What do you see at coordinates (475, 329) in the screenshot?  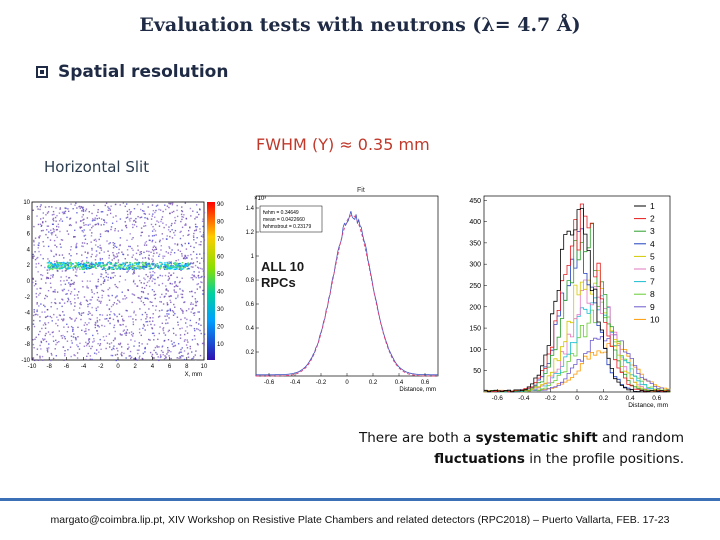 I see `multi-y-tick: 150` at bounding box center [475, 329].